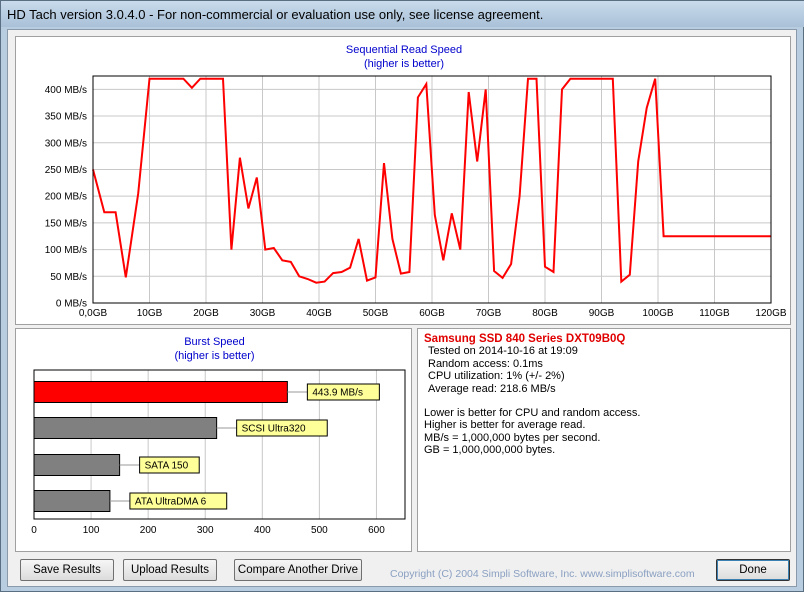 This screenshot has width=804, height=592. What do you see at coordinates (66, 170) in the screenshot?
I see `seq-y-tick-label: 250 MB/s` at bounding box center [66, 170].